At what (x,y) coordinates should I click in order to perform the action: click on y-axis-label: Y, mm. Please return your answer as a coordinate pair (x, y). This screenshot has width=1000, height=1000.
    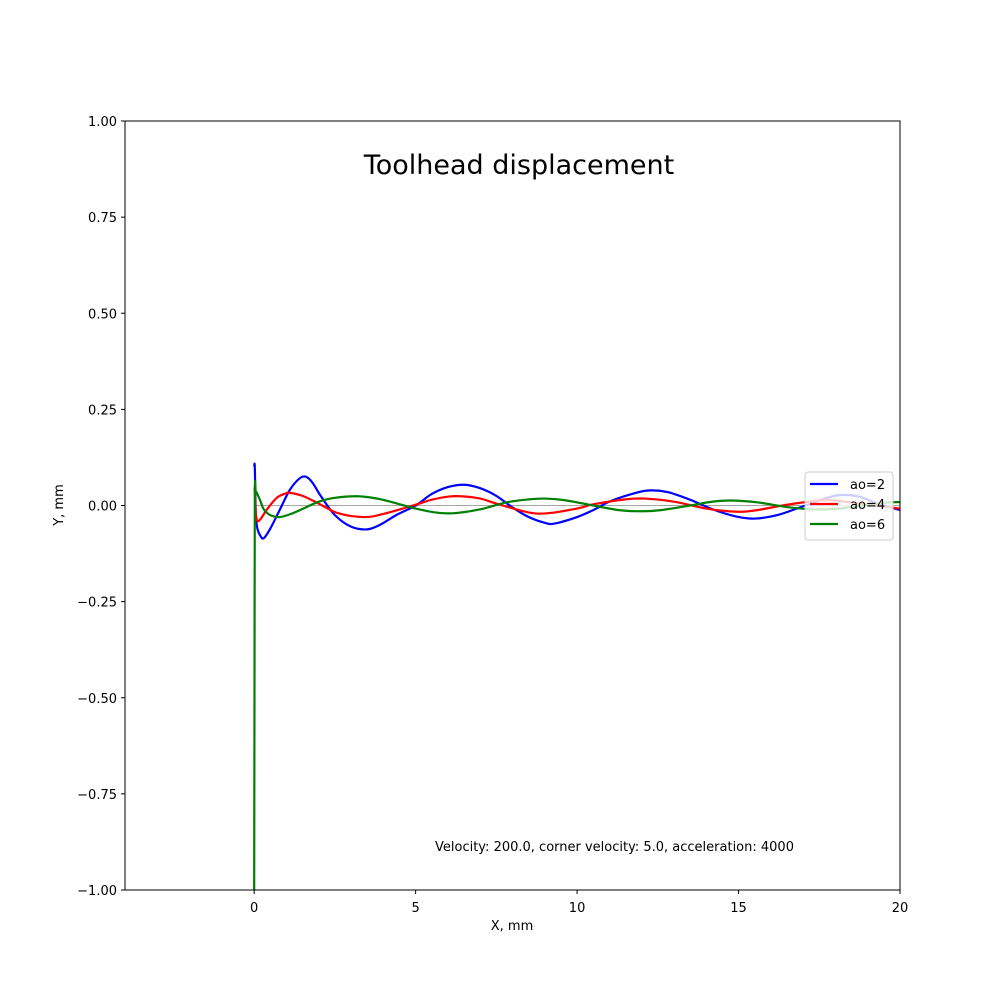
    Looking at the image, I should click on (59, 505).